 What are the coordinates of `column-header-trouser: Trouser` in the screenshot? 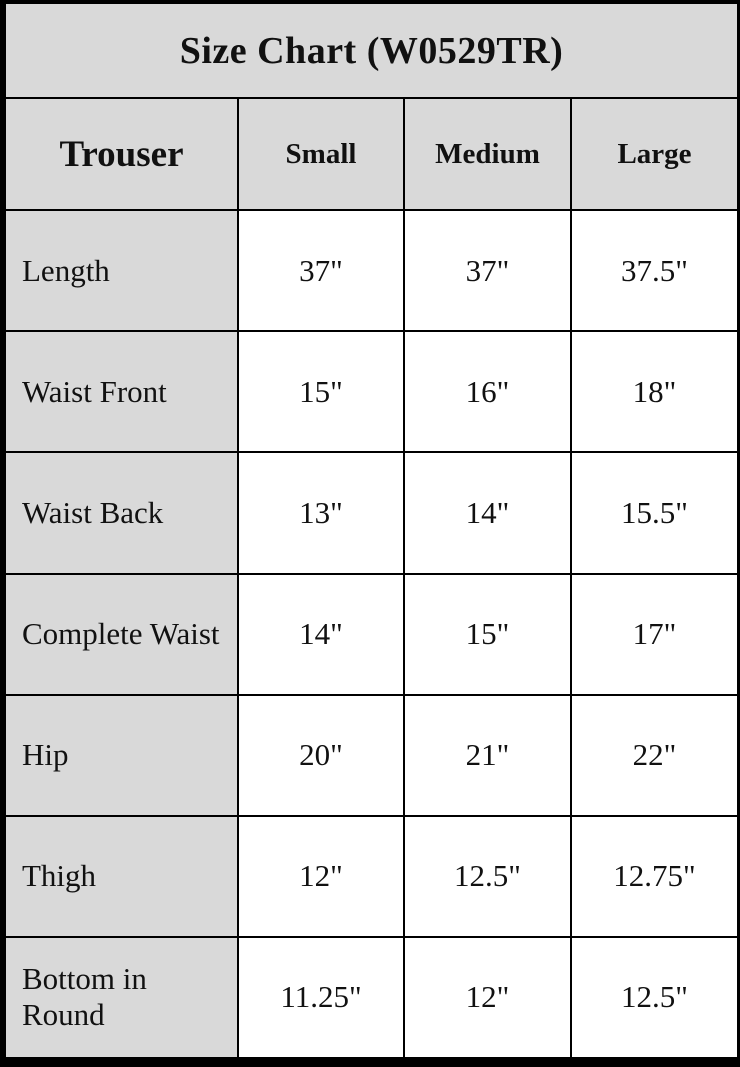 It's located at (121, 154).